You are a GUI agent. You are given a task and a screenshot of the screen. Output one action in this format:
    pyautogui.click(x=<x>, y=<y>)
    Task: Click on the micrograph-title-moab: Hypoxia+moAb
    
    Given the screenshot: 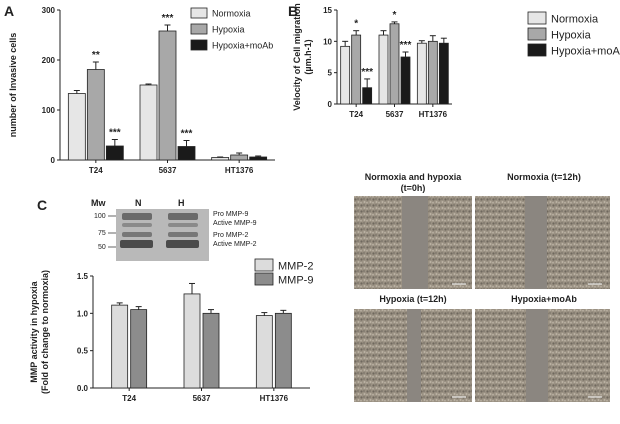 What is the action you would take?
    pyautogui.click(x=544, y=299)
    